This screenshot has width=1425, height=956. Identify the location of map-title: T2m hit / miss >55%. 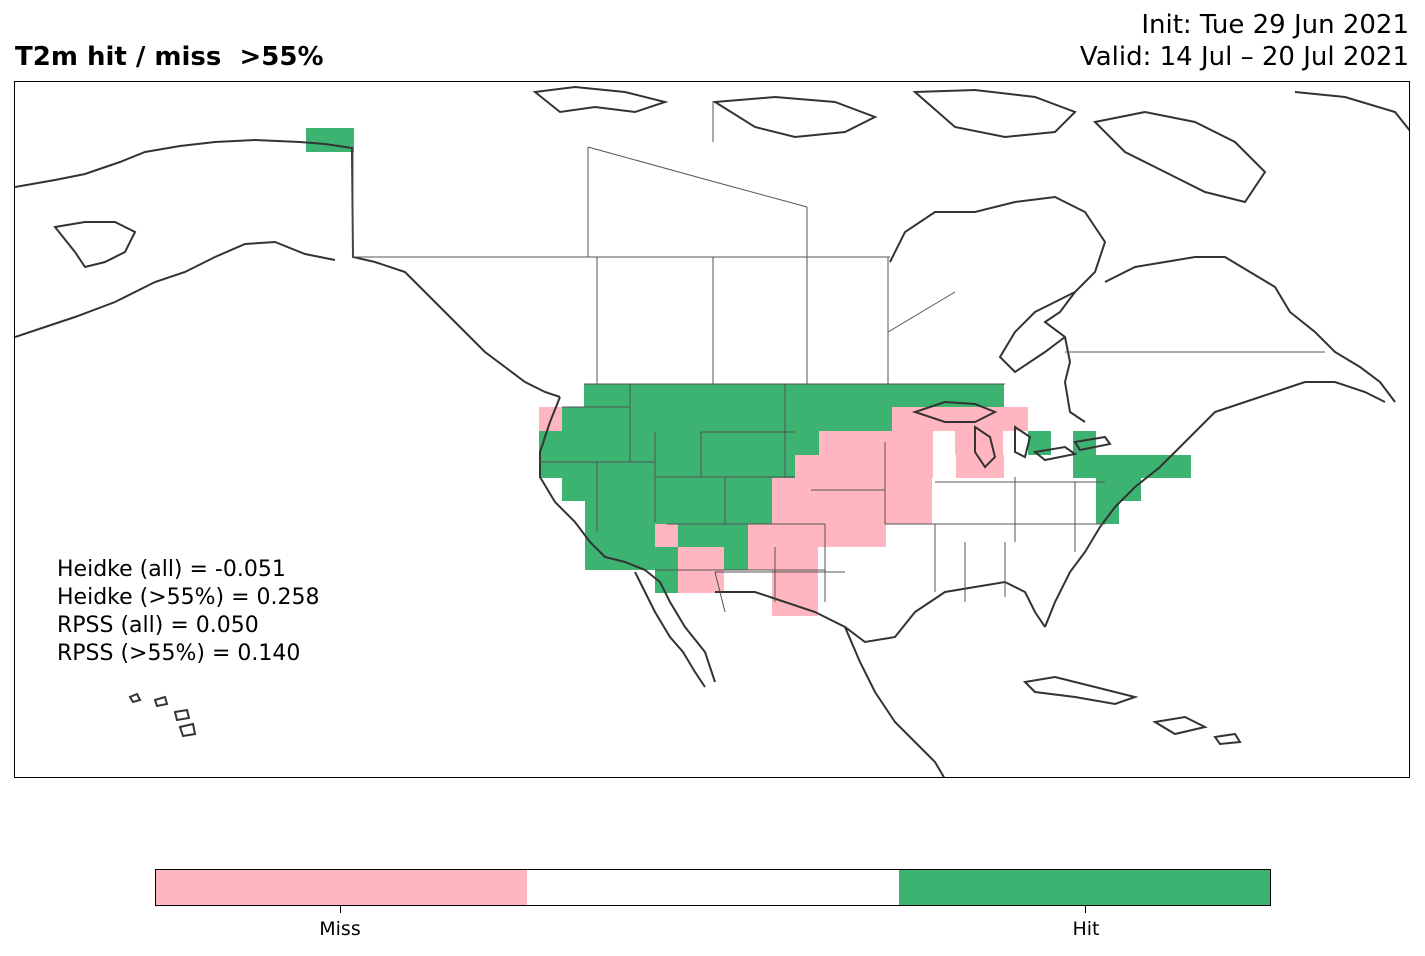
(169, 57).